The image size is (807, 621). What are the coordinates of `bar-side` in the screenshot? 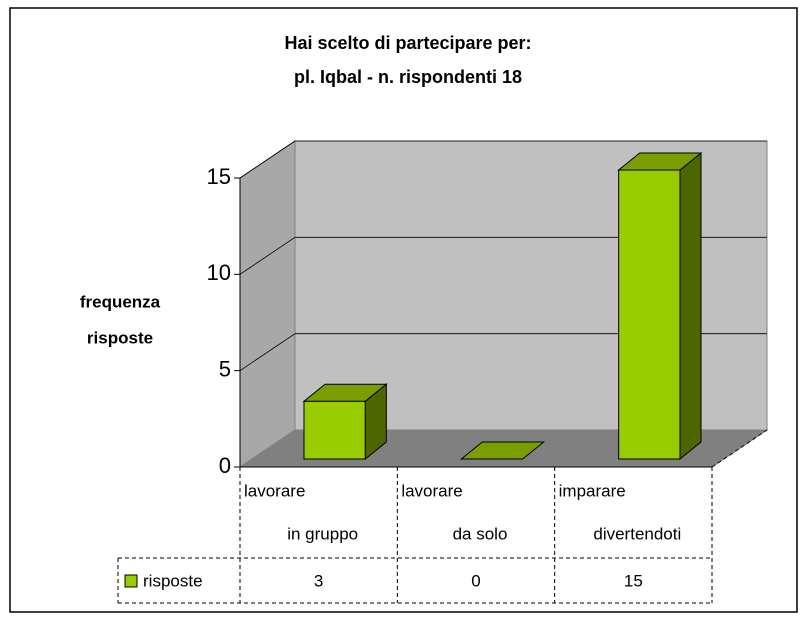 It's located at (690, 306).